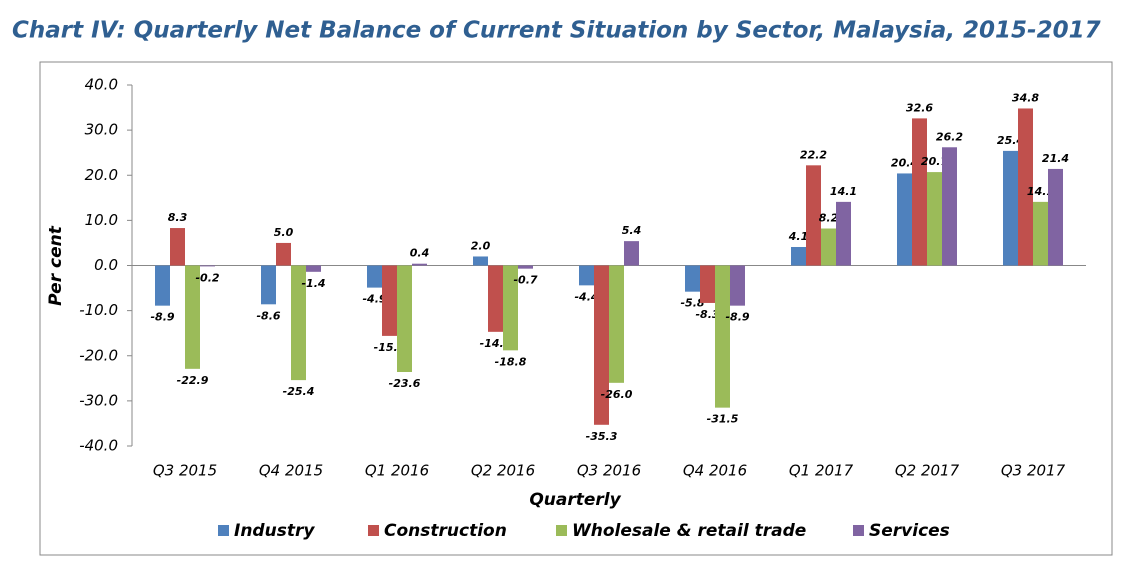  Describe the element at coordinates (692, 303) in the screenshot. I see `value-label: -5.8` at that location.